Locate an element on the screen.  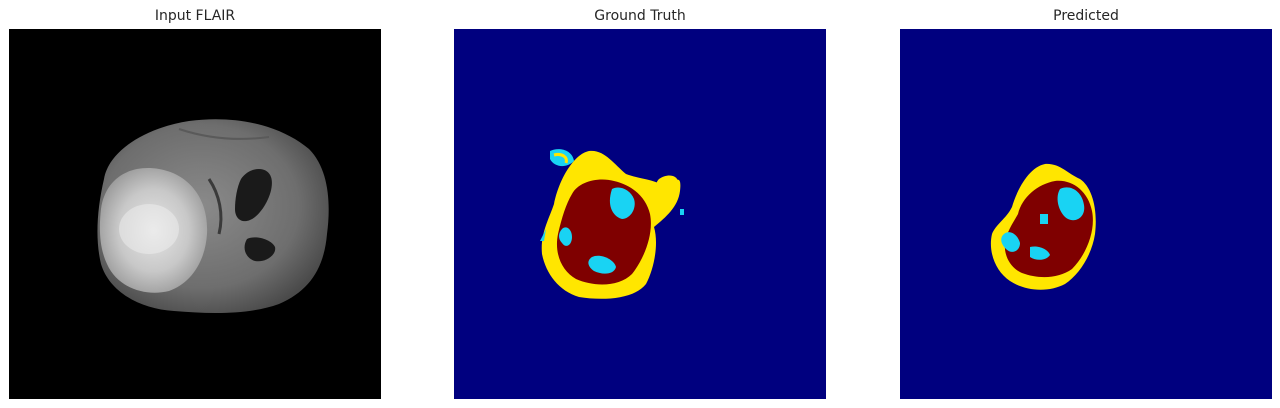
ventricle-upper is located at coordinates (253, 195).